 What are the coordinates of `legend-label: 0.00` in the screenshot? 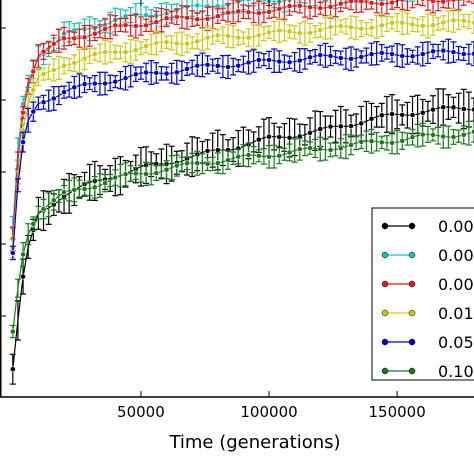 It's located at (456, 255).